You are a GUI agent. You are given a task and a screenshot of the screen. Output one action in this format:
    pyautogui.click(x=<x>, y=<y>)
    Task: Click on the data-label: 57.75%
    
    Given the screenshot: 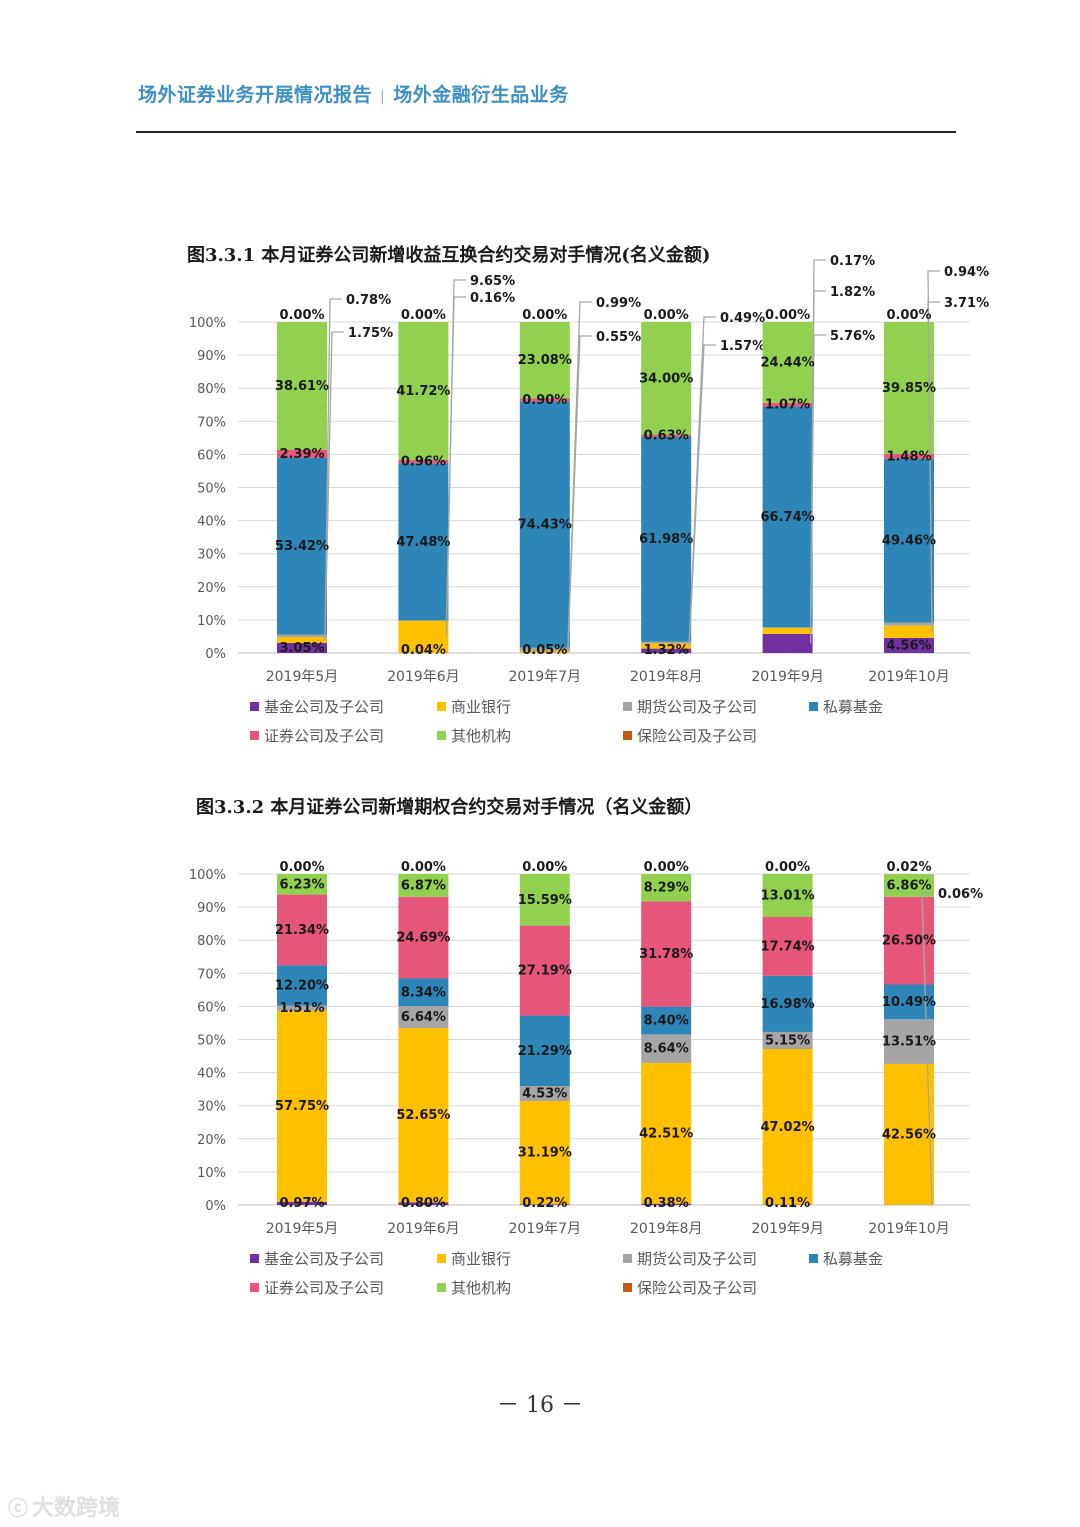 What is the action you would take?
    pyautogui.click(x=302, y=1106)
    